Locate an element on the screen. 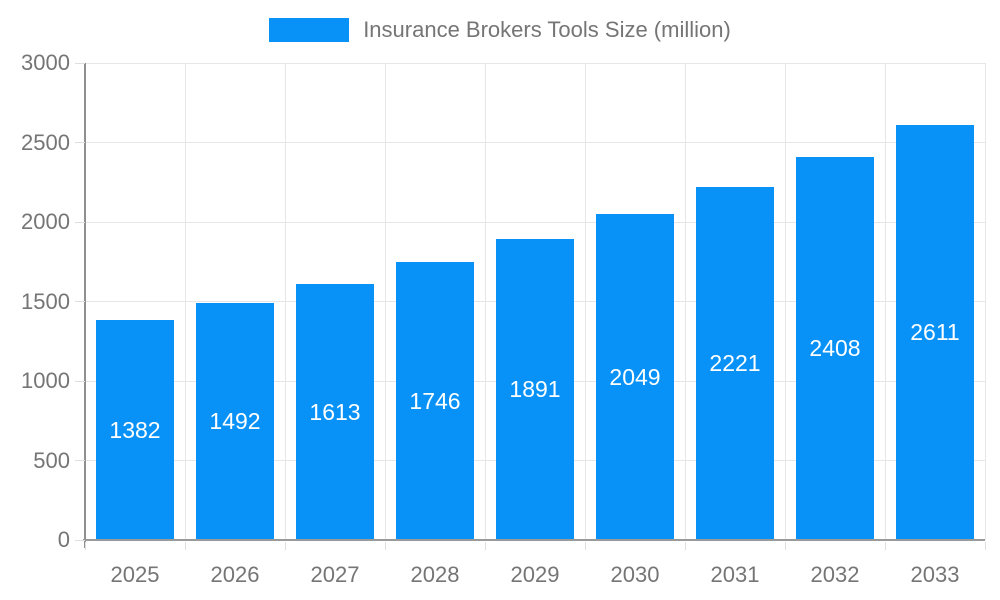 The image size is (1000, 600). bar-2028: 1746 is located at coordinates (435, 401).